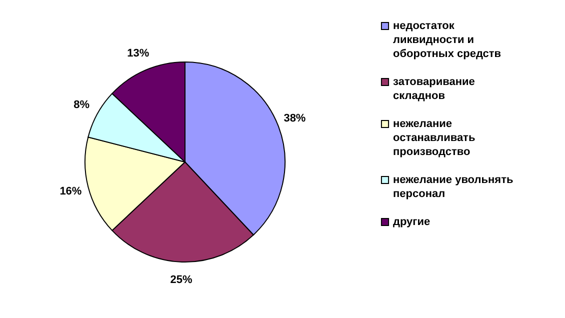 The height and width of the screenshot is (318, 565). What do you see at coordinates (295, 118) in the screenshot?
I see `data-label: 38%` at bounding box center [295, 118].